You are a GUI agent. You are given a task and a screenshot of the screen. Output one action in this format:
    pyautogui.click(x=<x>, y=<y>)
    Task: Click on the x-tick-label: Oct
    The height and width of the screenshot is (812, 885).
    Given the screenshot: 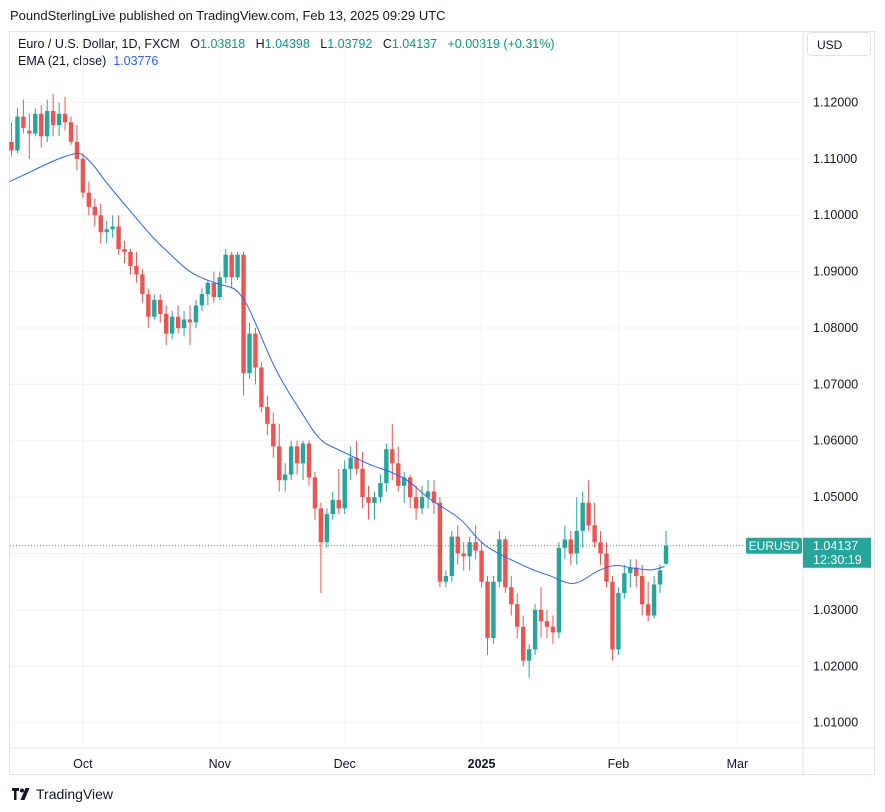 What is the action you would take?
    pyautogui.click(x=83, y=764)
    